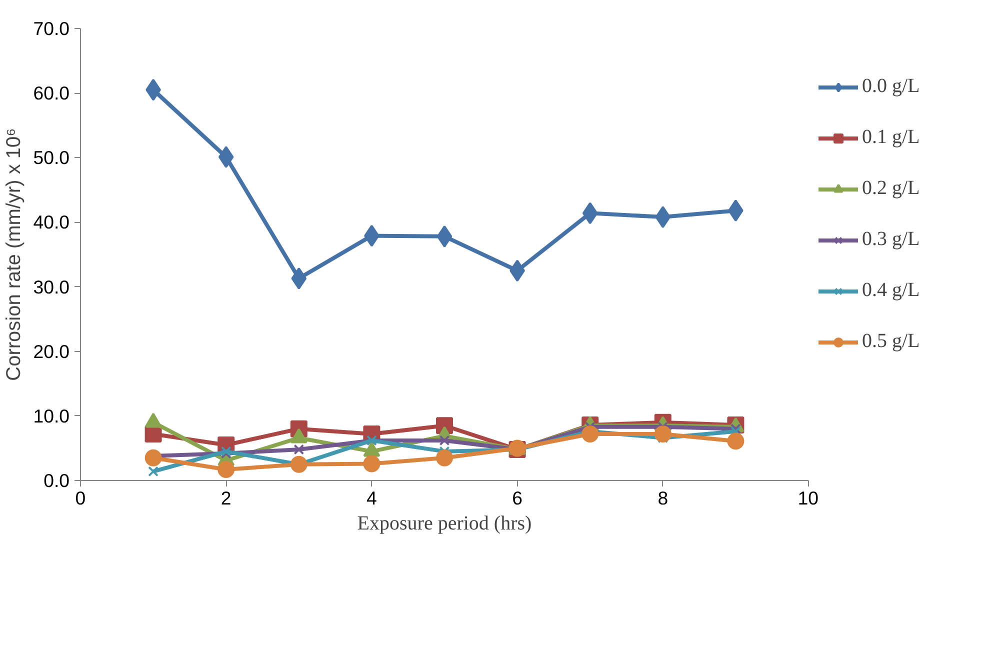  I want to click on legend-label: 0.1 g/L, so click(891, 137).